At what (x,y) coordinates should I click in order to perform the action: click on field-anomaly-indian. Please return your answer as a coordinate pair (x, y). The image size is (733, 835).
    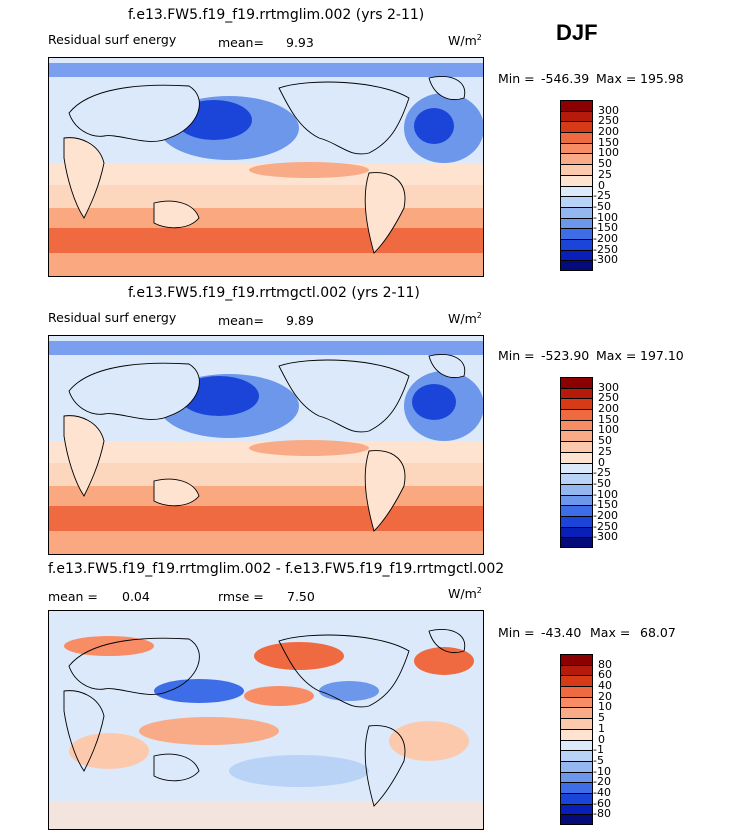
    Looking at the image, I should click on (109, 751).